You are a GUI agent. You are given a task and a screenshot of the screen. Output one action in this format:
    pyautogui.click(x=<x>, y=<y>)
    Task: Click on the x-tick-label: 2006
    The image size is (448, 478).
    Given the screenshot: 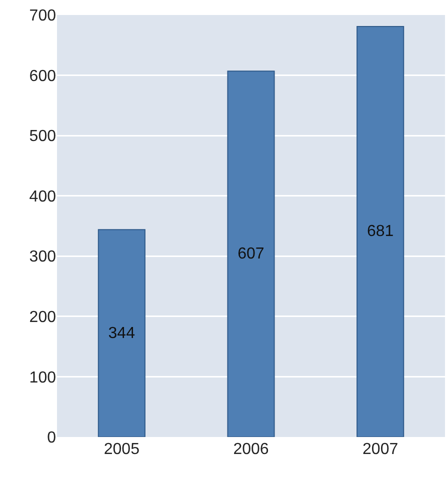 What is the action you would take?
    pyautogui.click(x=251, y=449)
    